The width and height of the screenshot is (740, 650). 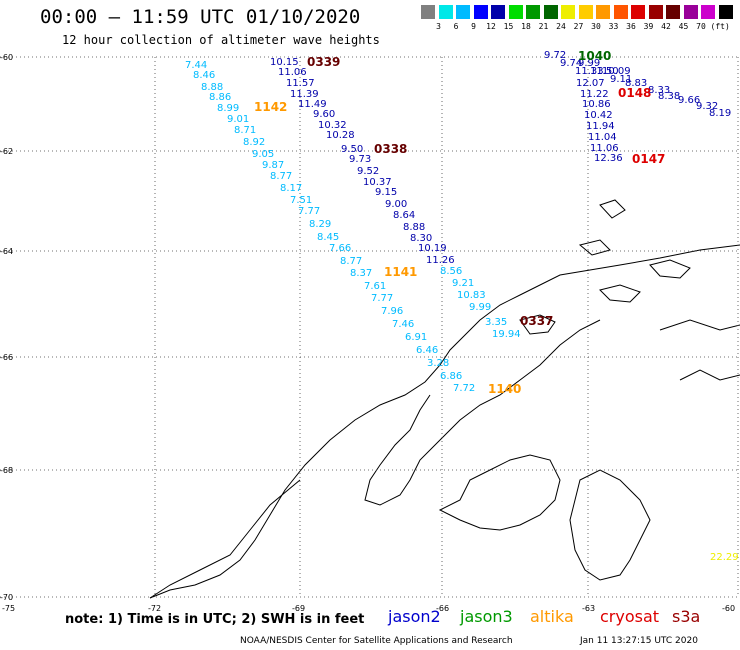 I want to click on wave-height-label: 8.77, so click(x=351, y=261).